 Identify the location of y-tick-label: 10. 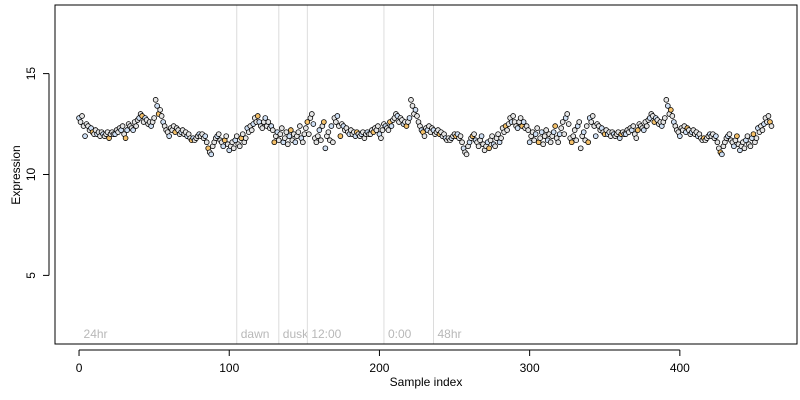
(31, 175).